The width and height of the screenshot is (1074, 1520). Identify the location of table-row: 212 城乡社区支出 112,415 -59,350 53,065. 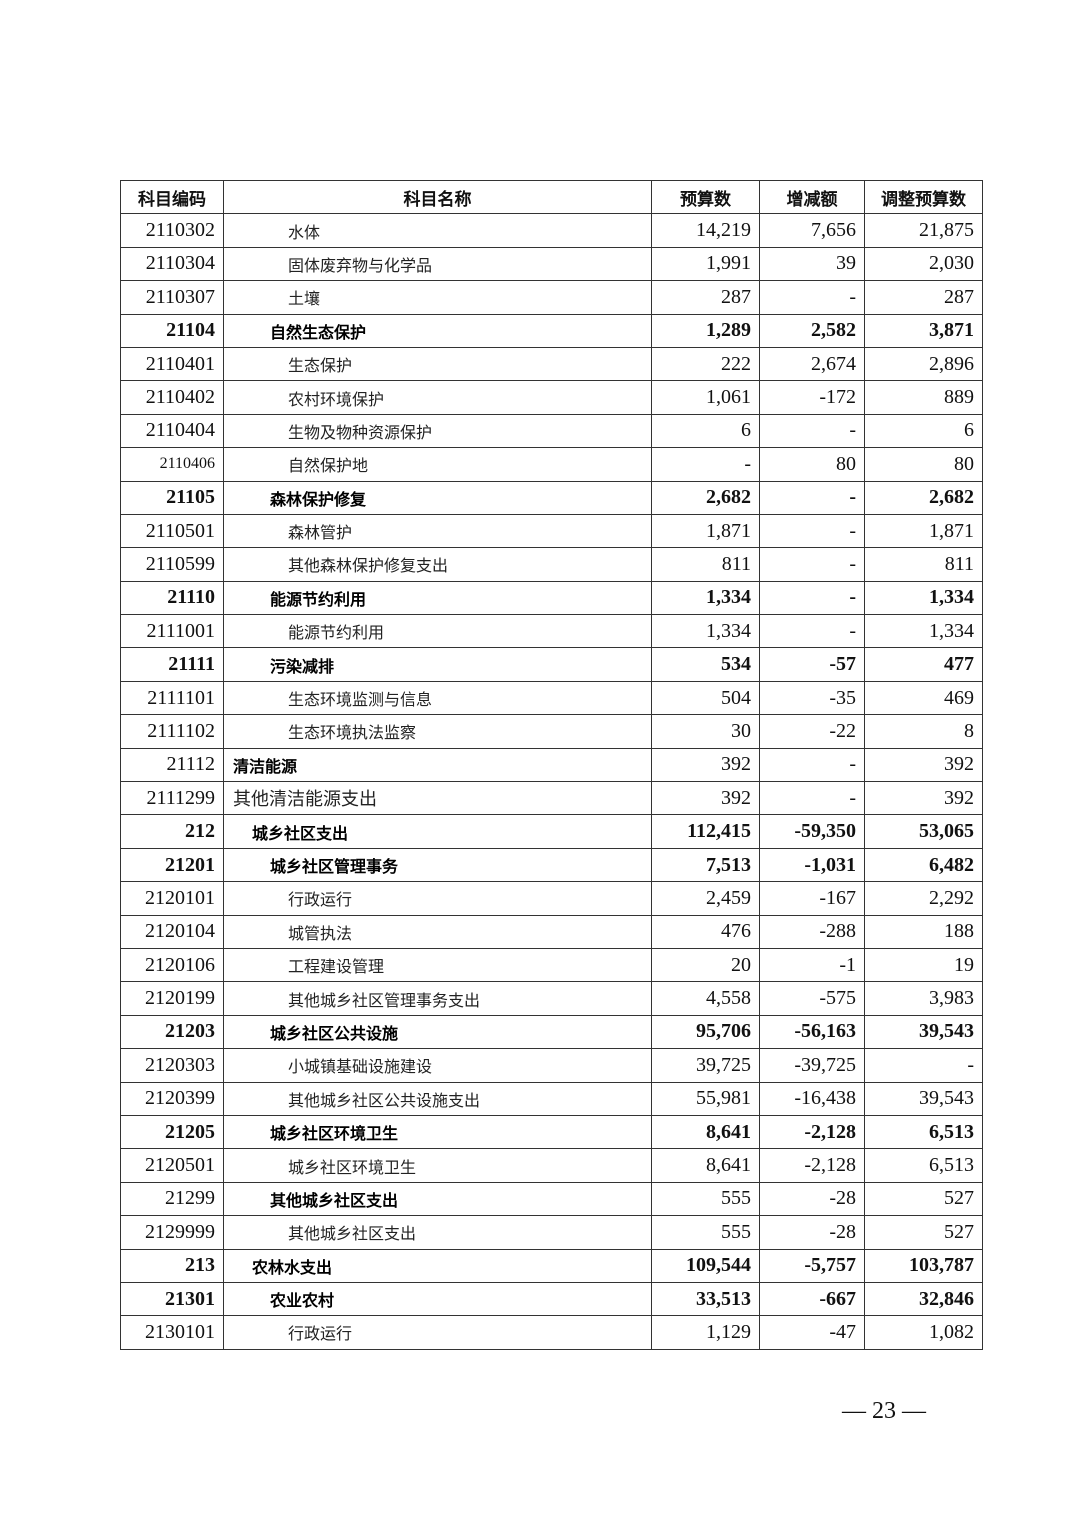
(551, 831).